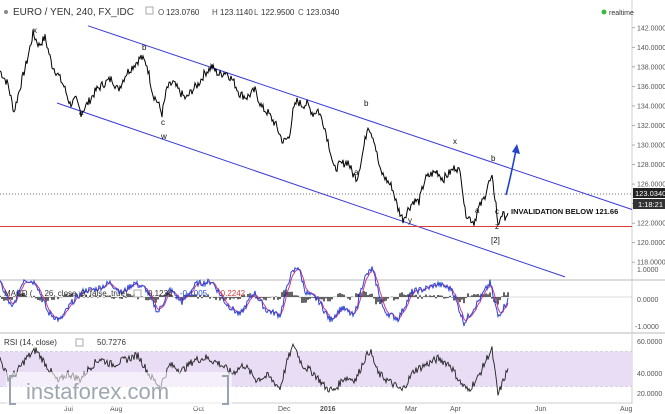 The image size is (665, 414). What do you see at coordinates (232, 293) in the screenshot?
I see `macd-signal-value: -0.2242` at bounding box center [232, 293].